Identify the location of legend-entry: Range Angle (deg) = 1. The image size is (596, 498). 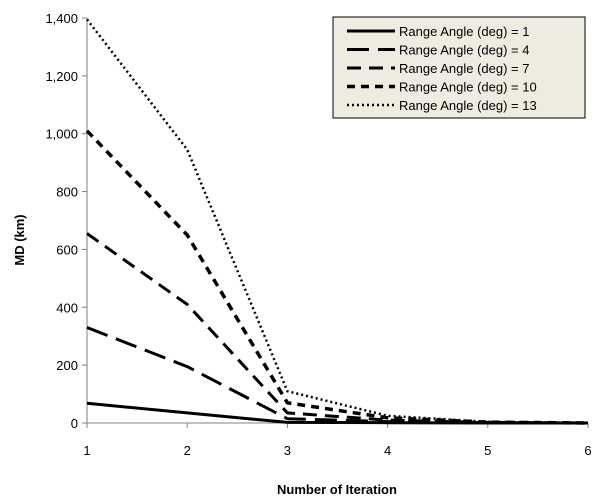
(464, 31).